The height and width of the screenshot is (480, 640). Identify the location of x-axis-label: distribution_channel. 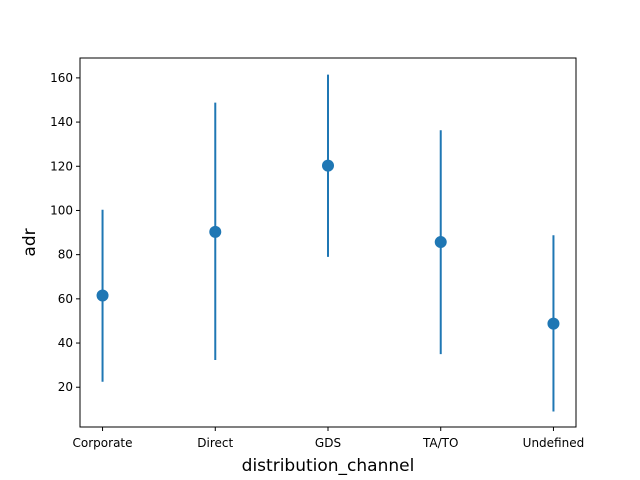
(328, 466).